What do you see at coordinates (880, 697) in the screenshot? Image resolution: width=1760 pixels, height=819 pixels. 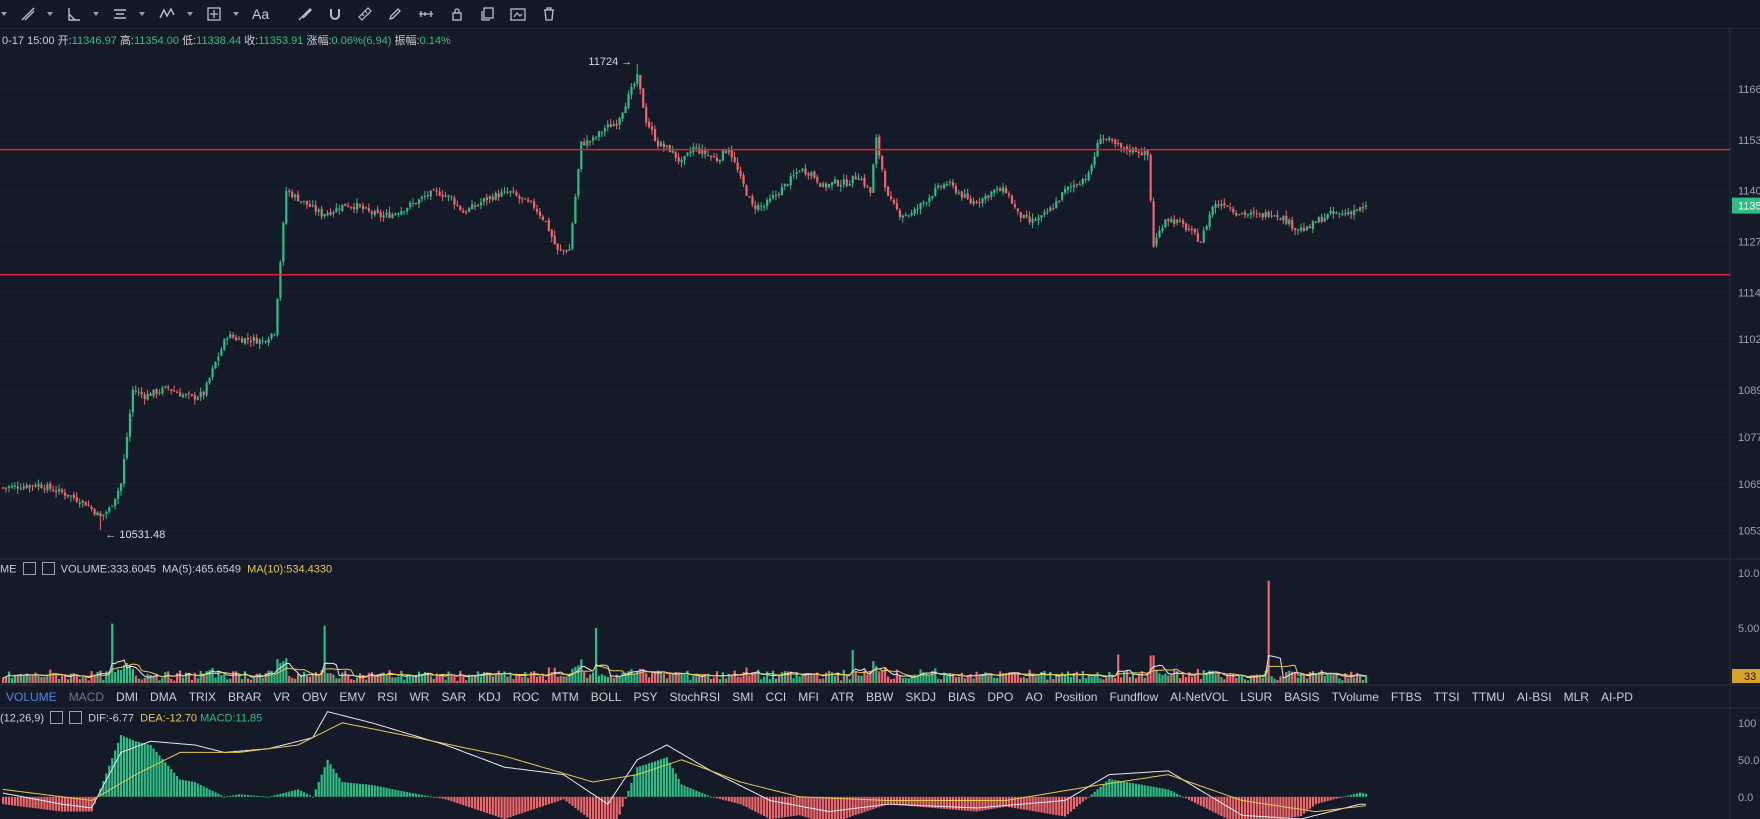 I see `indicator-tab-bbw: BBW` at bounding box center [880, 697].